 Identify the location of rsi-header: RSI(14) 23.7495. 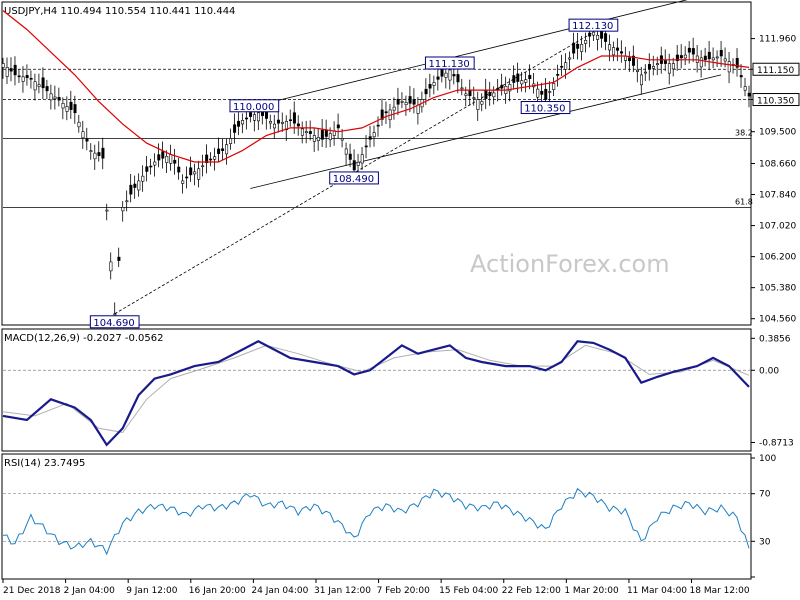
(44, 463).